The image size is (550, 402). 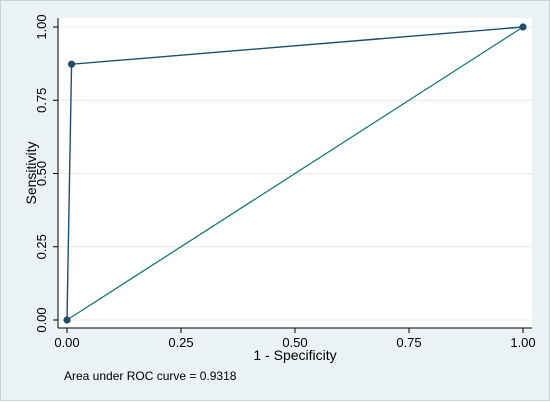 What do you see at coordinates (408, 342) in the screenshot?
I see `x-tick-label: 0.75` at bounding box center [408, 342].